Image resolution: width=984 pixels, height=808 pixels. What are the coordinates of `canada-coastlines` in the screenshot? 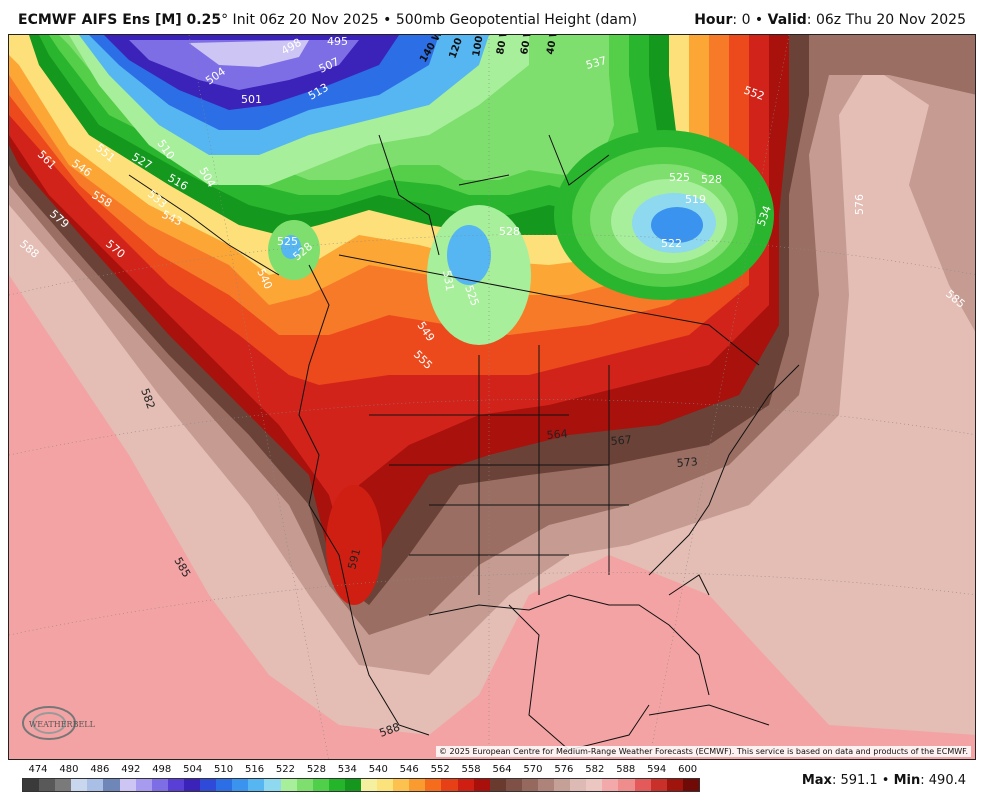 It's located at (494, 195).